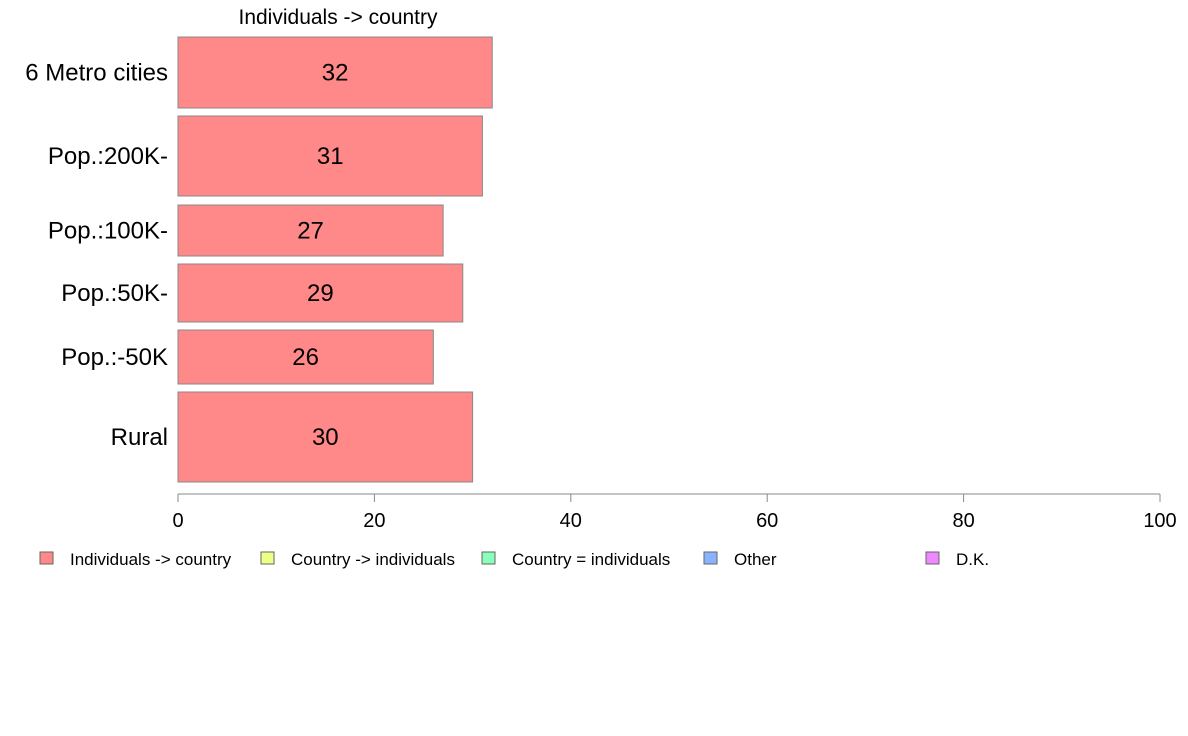 This screenshot has width=1188, height=736. I want to click on category-label: Pop.:200K-, so click(108, 156).